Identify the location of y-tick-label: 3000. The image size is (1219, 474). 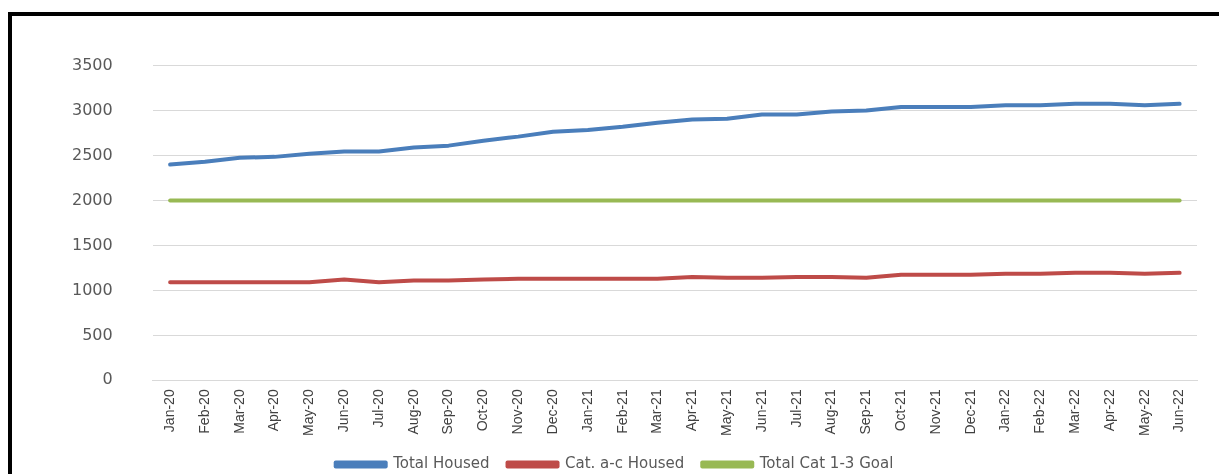
(92, 109).